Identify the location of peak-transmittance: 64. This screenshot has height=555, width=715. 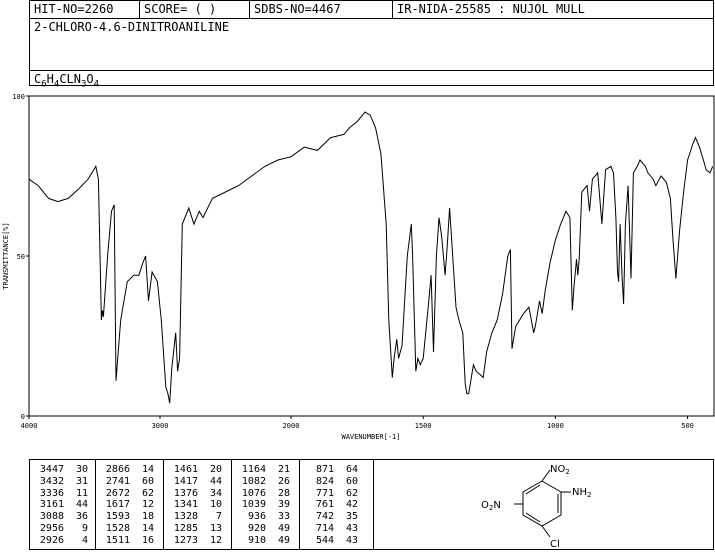
(351, 469).